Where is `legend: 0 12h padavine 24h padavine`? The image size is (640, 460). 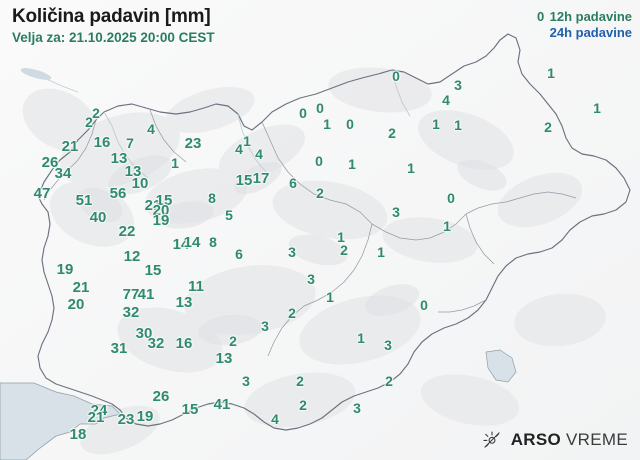 legend: 0 12h padavine 24h padavine is located at coordinates (583, 25).